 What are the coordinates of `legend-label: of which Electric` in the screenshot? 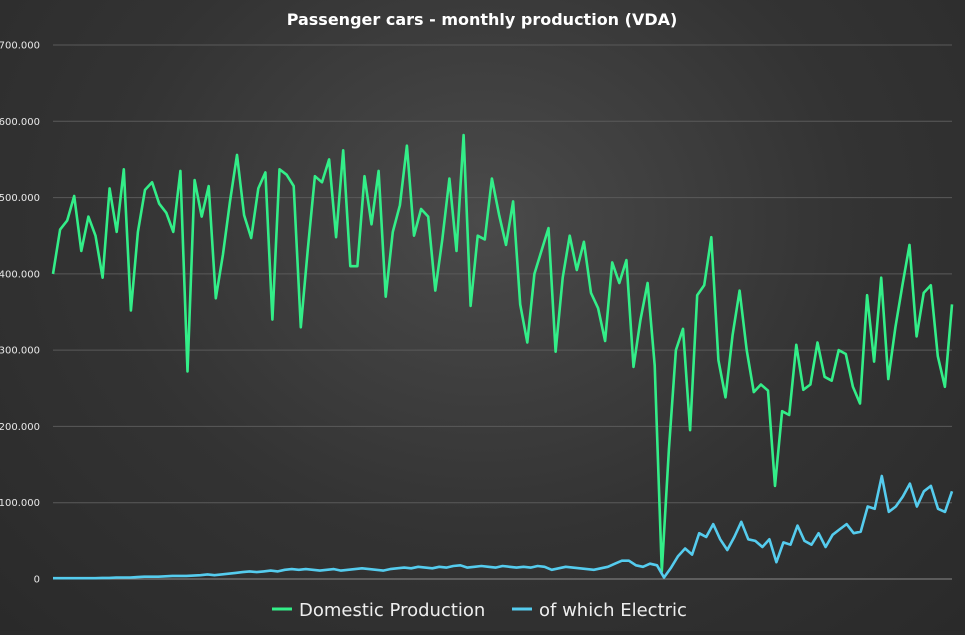 It's located at (613, 610).